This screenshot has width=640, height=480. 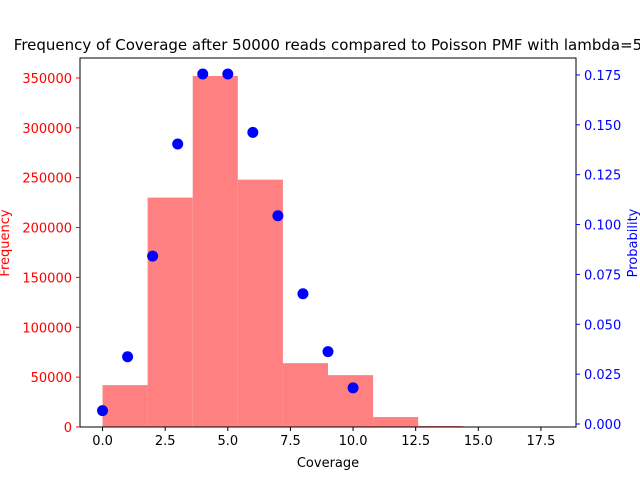 What do you see at coordinates (227, 441) in the screenshot?
I see `x-tick-label: 5.0` at bounding box center [227, 441].